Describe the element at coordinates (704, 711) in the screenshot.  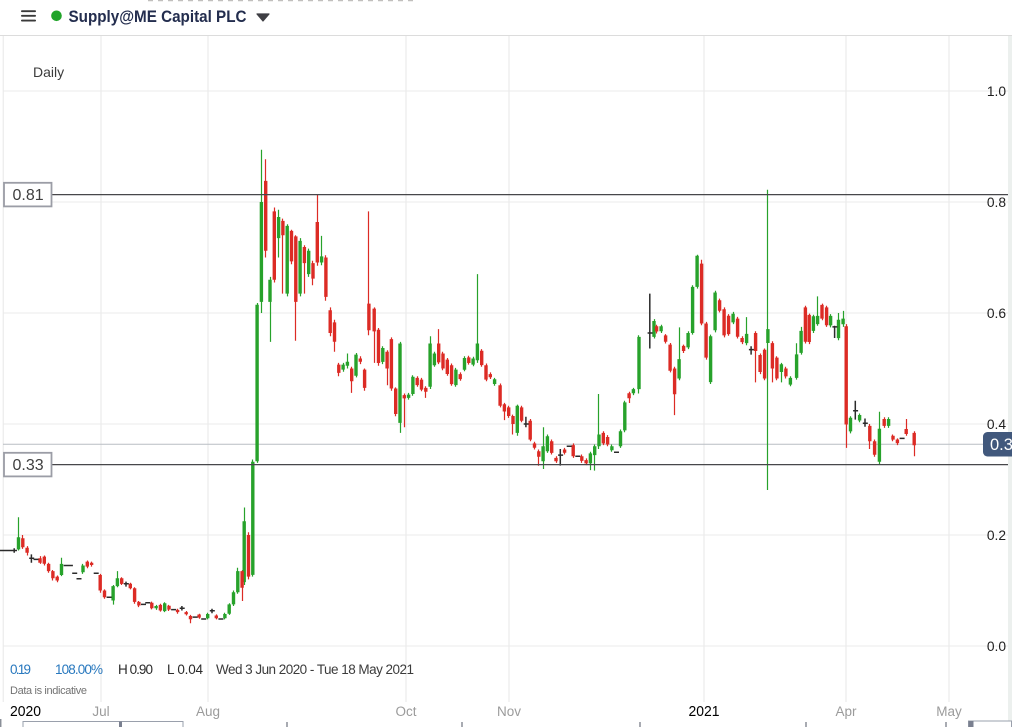
I see `svg-text: 2021` at that location.